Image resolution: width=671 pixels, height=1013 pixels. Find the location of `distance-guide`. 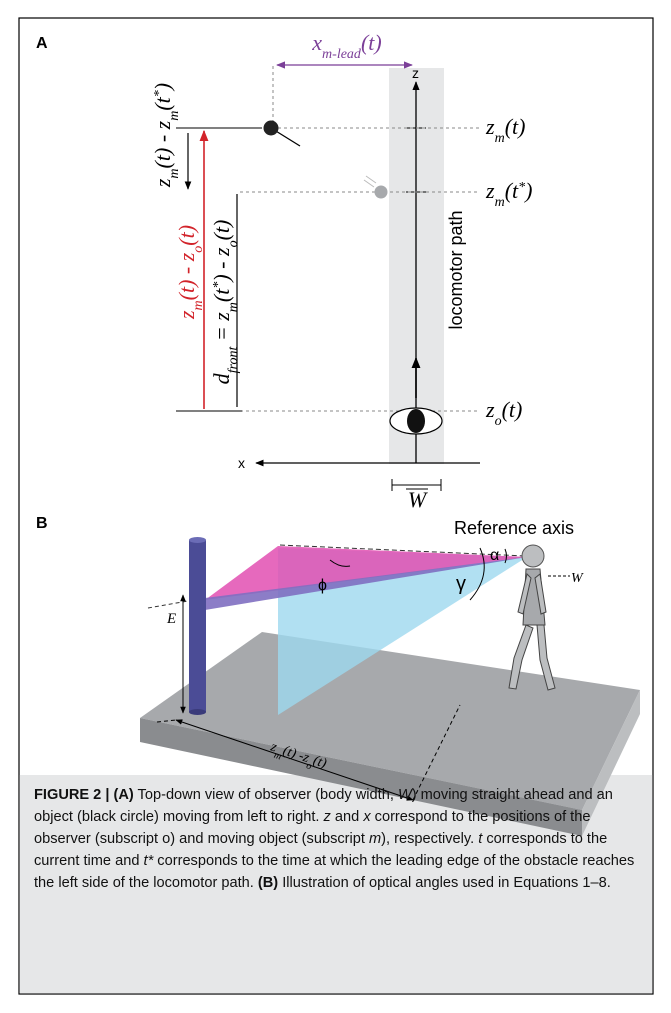

distance-guide is located at coordinates (308, 752).